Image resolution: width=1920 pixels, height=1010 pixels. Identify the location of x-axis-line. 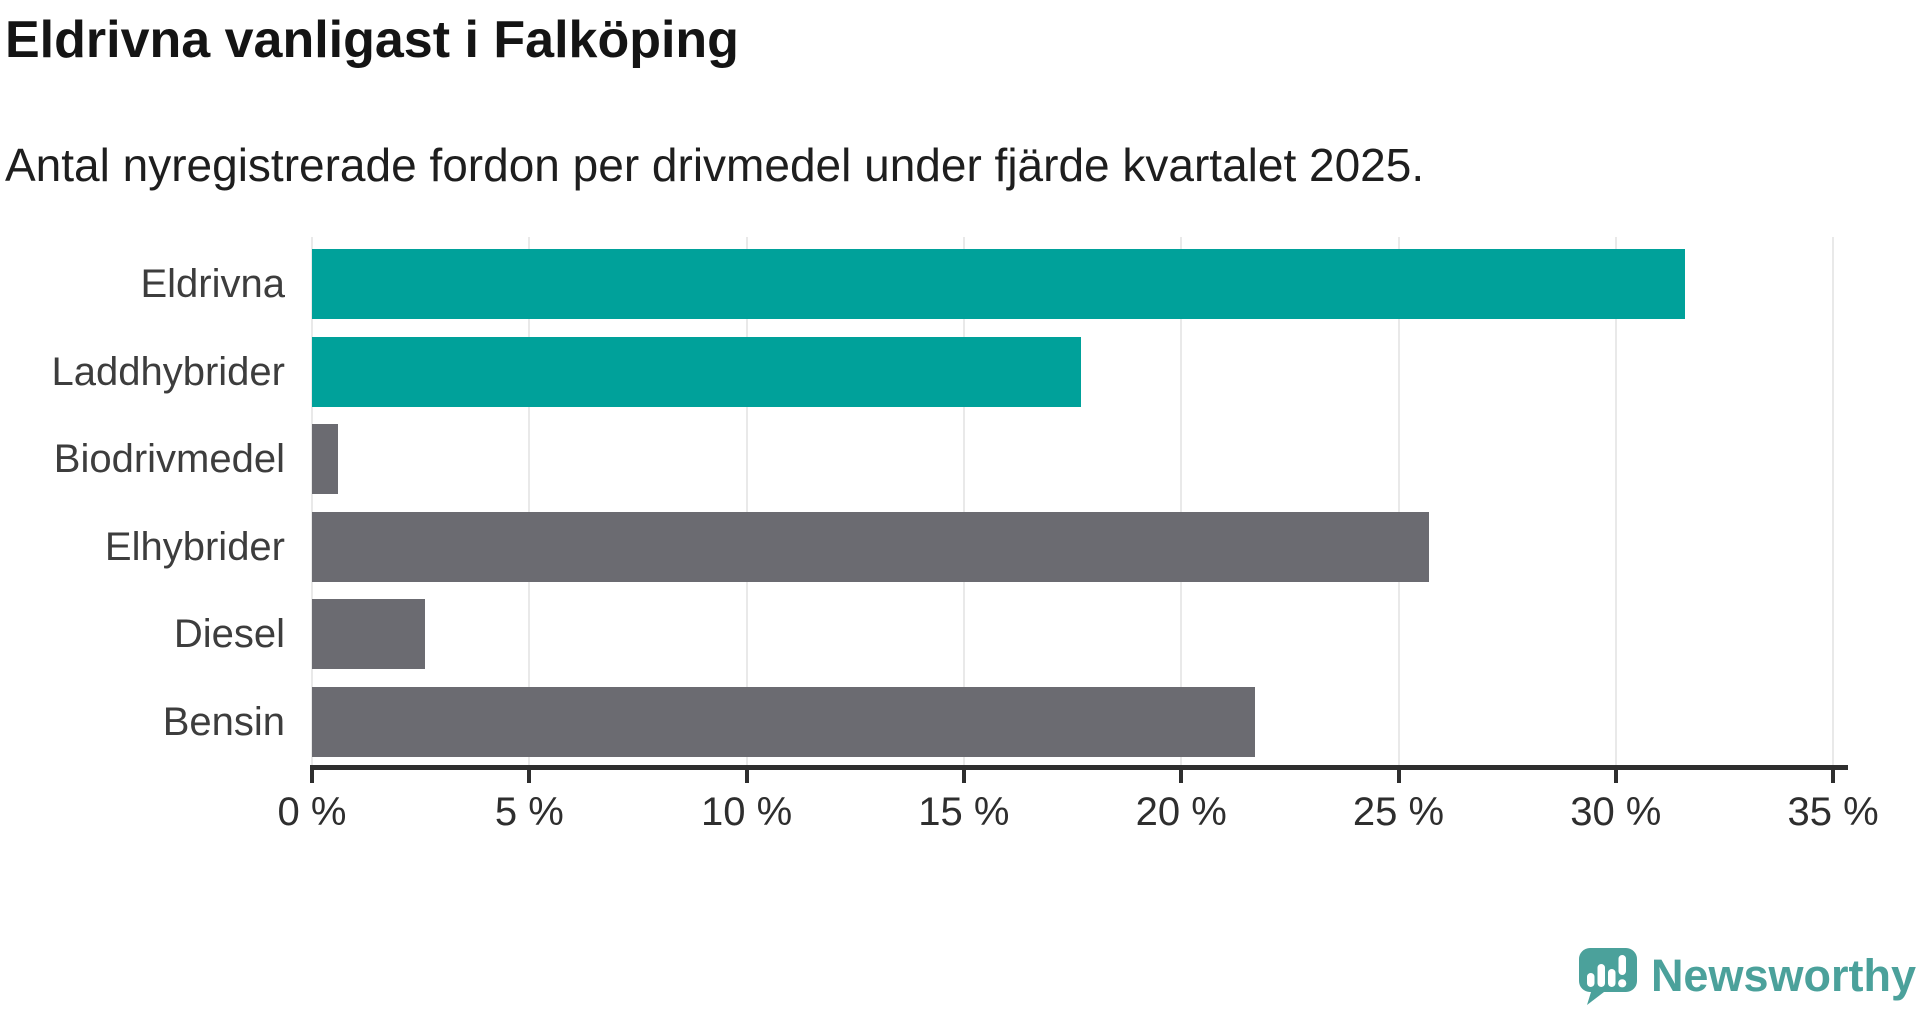
(1079, 767).